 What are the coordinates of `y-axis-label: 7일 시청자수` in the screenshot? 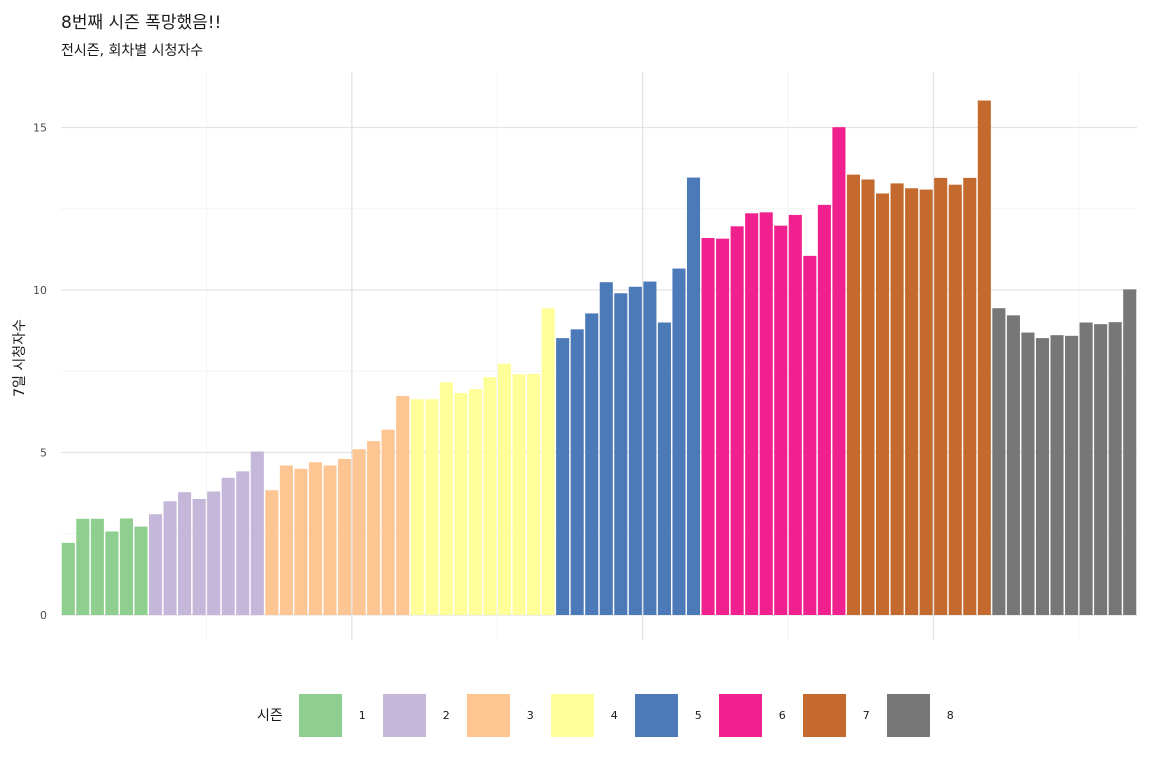 It's located at (20, 358).